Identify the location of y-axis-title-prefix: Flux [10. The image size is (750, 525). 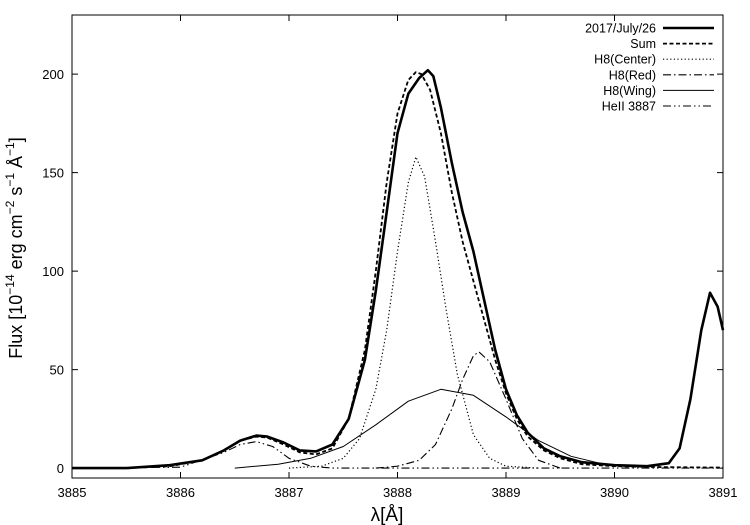
(16, 327).